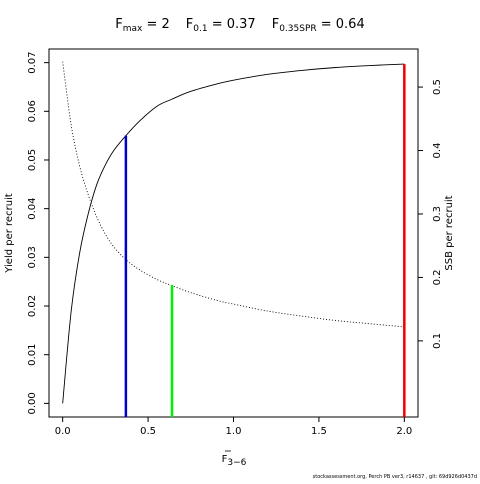  Describe the element at coordinates (32, 355) in the screenshot. I see `y-tick-label: 0.01` at that location.